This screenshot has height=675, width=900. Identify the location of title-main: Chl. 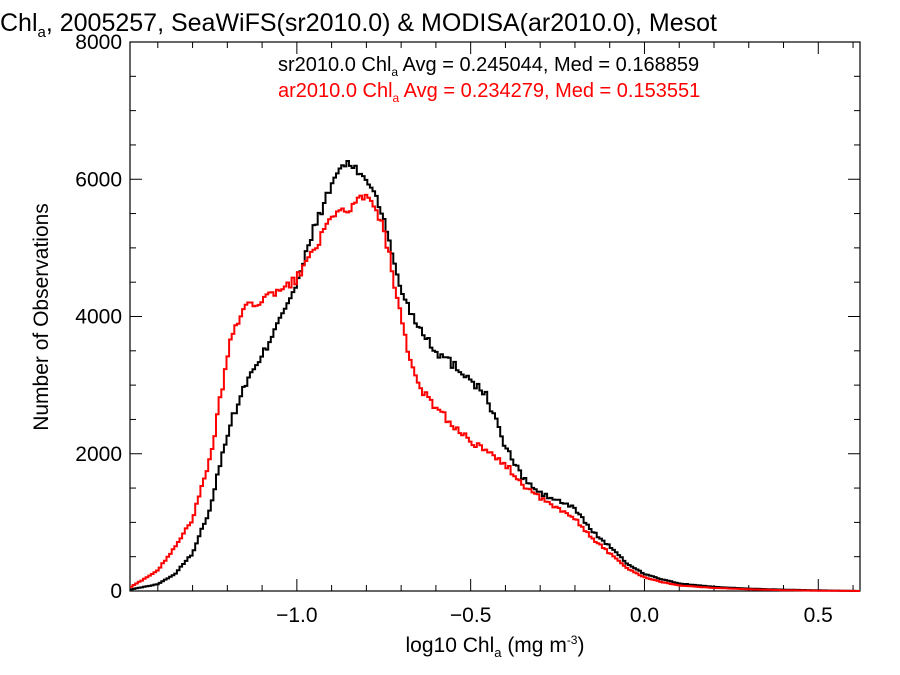
(19, 23).